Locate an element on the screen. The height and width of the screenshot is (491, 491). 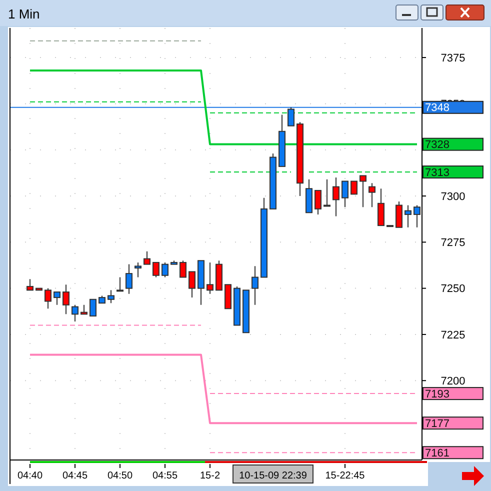
ref-line-label: 7348 is located at coordinates (437, 108).